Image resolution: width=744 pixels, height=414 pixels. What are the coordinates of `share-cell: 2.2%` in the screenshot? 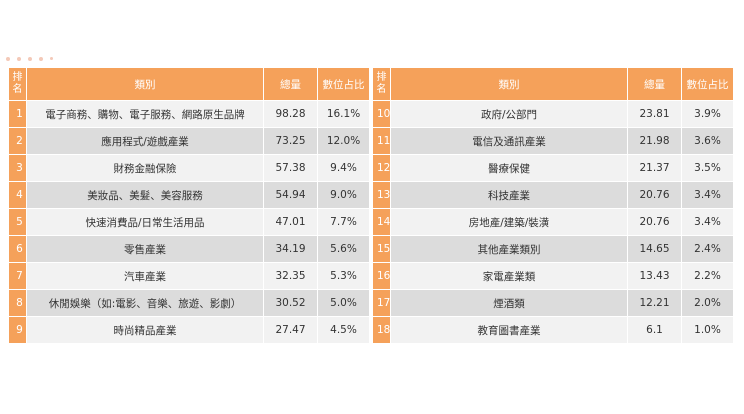 It's located at (707, 276).